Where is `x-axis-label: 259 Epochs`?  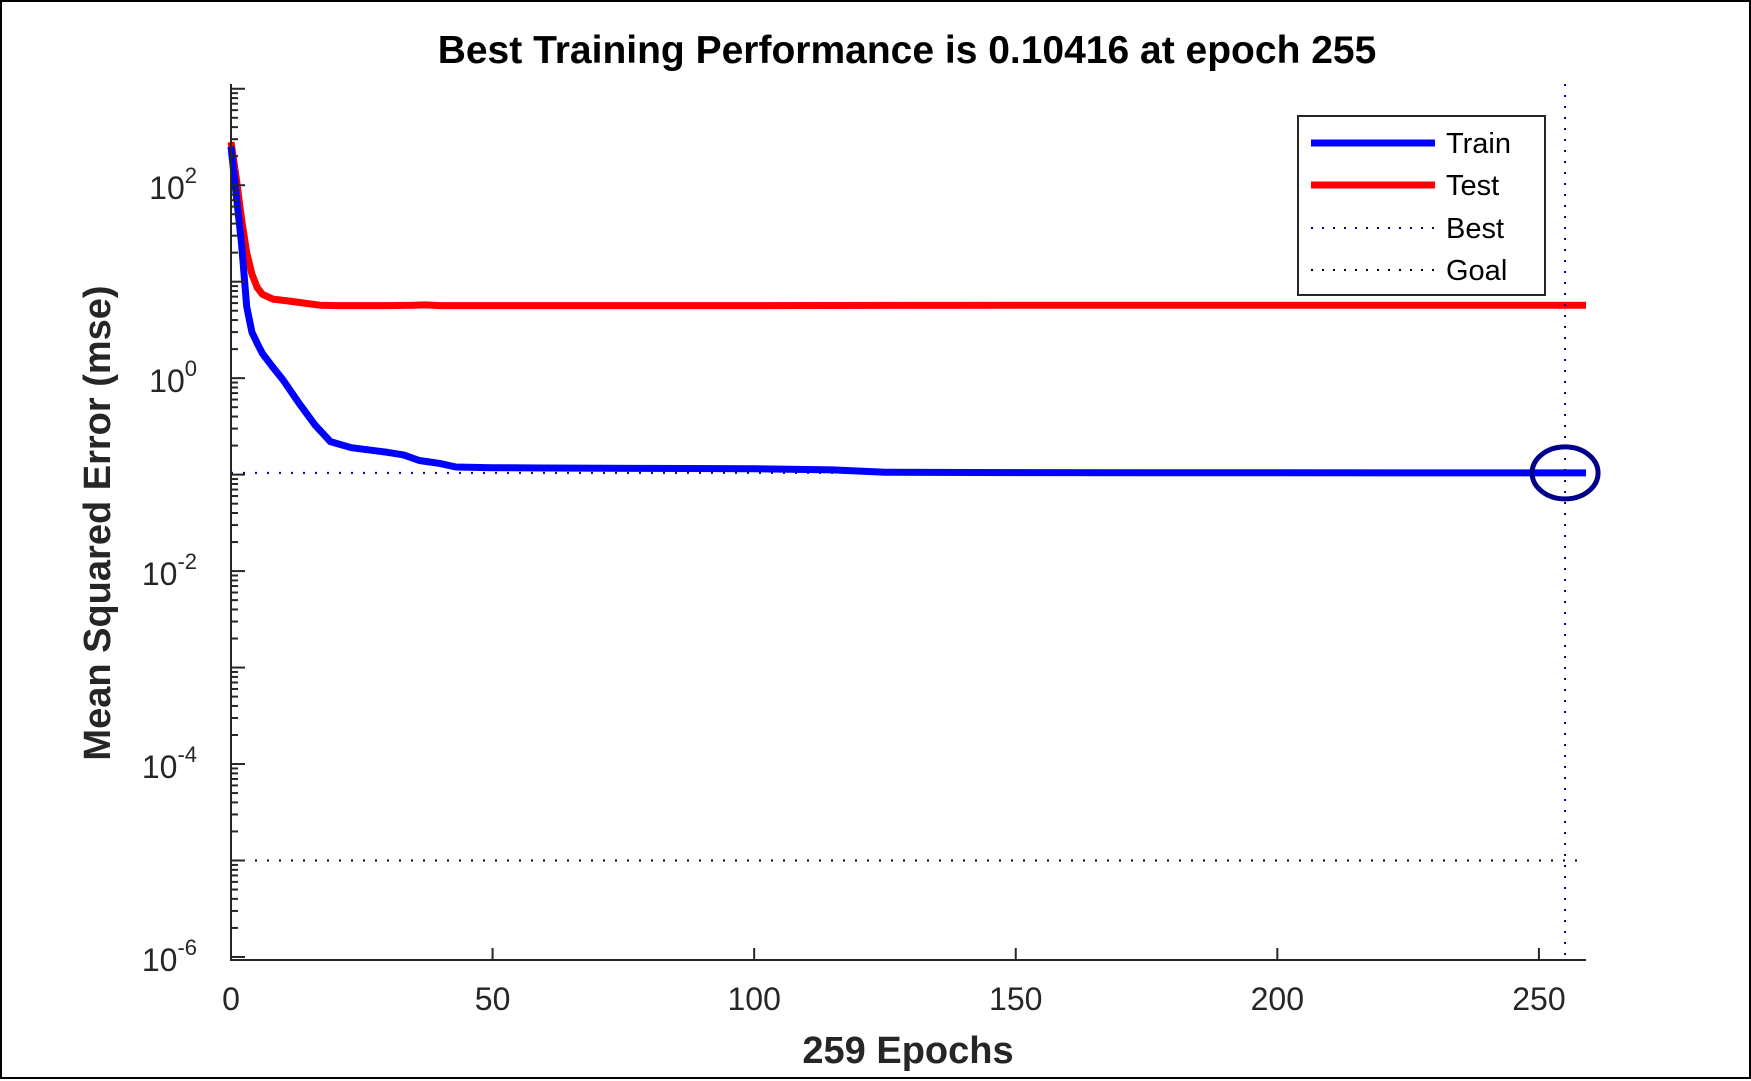
x-axis-label: 259 Epochs is located at coordinates (907, 1051).